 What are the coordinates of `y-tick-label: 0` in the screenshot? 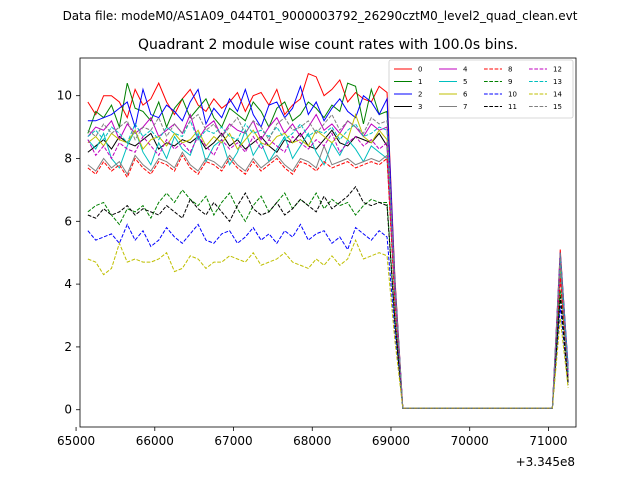 It's located at (68, 410).